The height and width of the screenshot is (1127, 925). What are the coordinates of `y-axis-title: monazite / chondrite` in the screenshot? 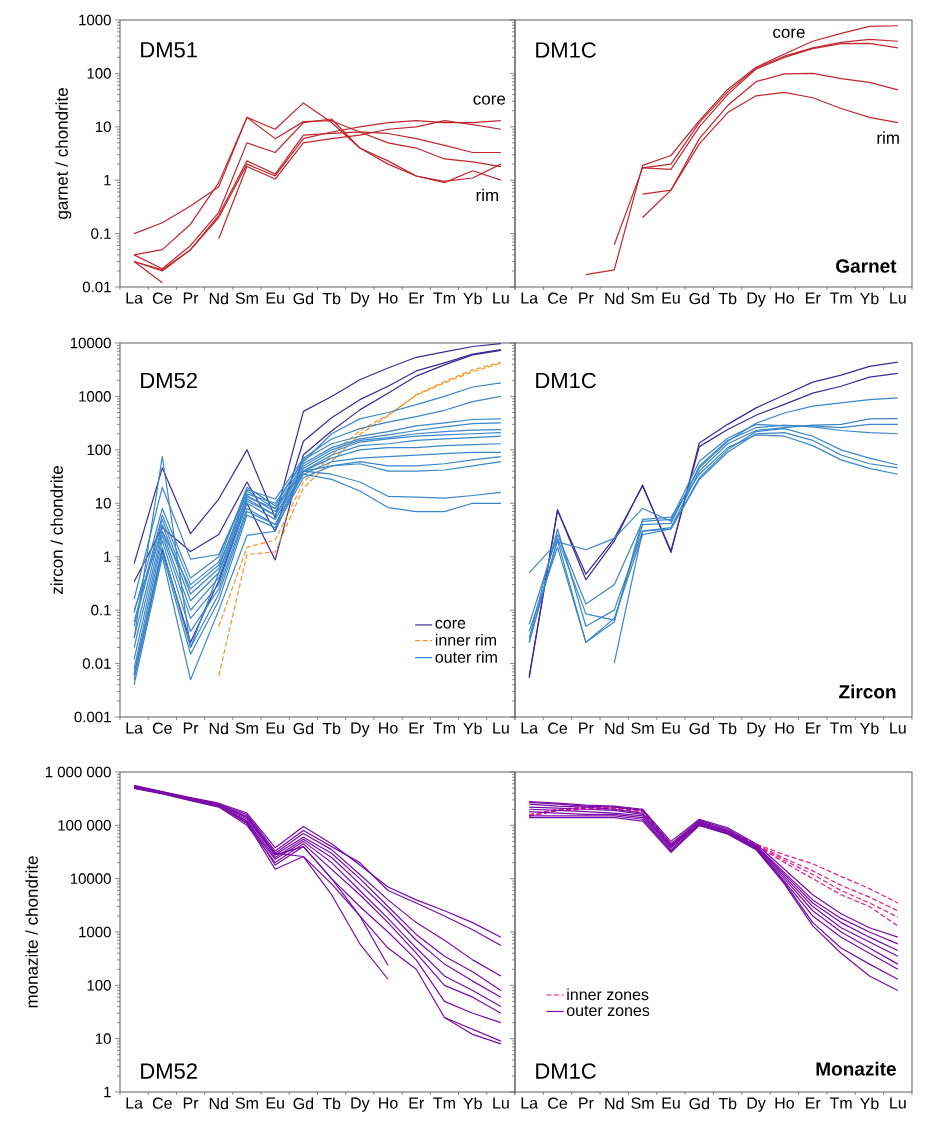 It's located at (31, 932).